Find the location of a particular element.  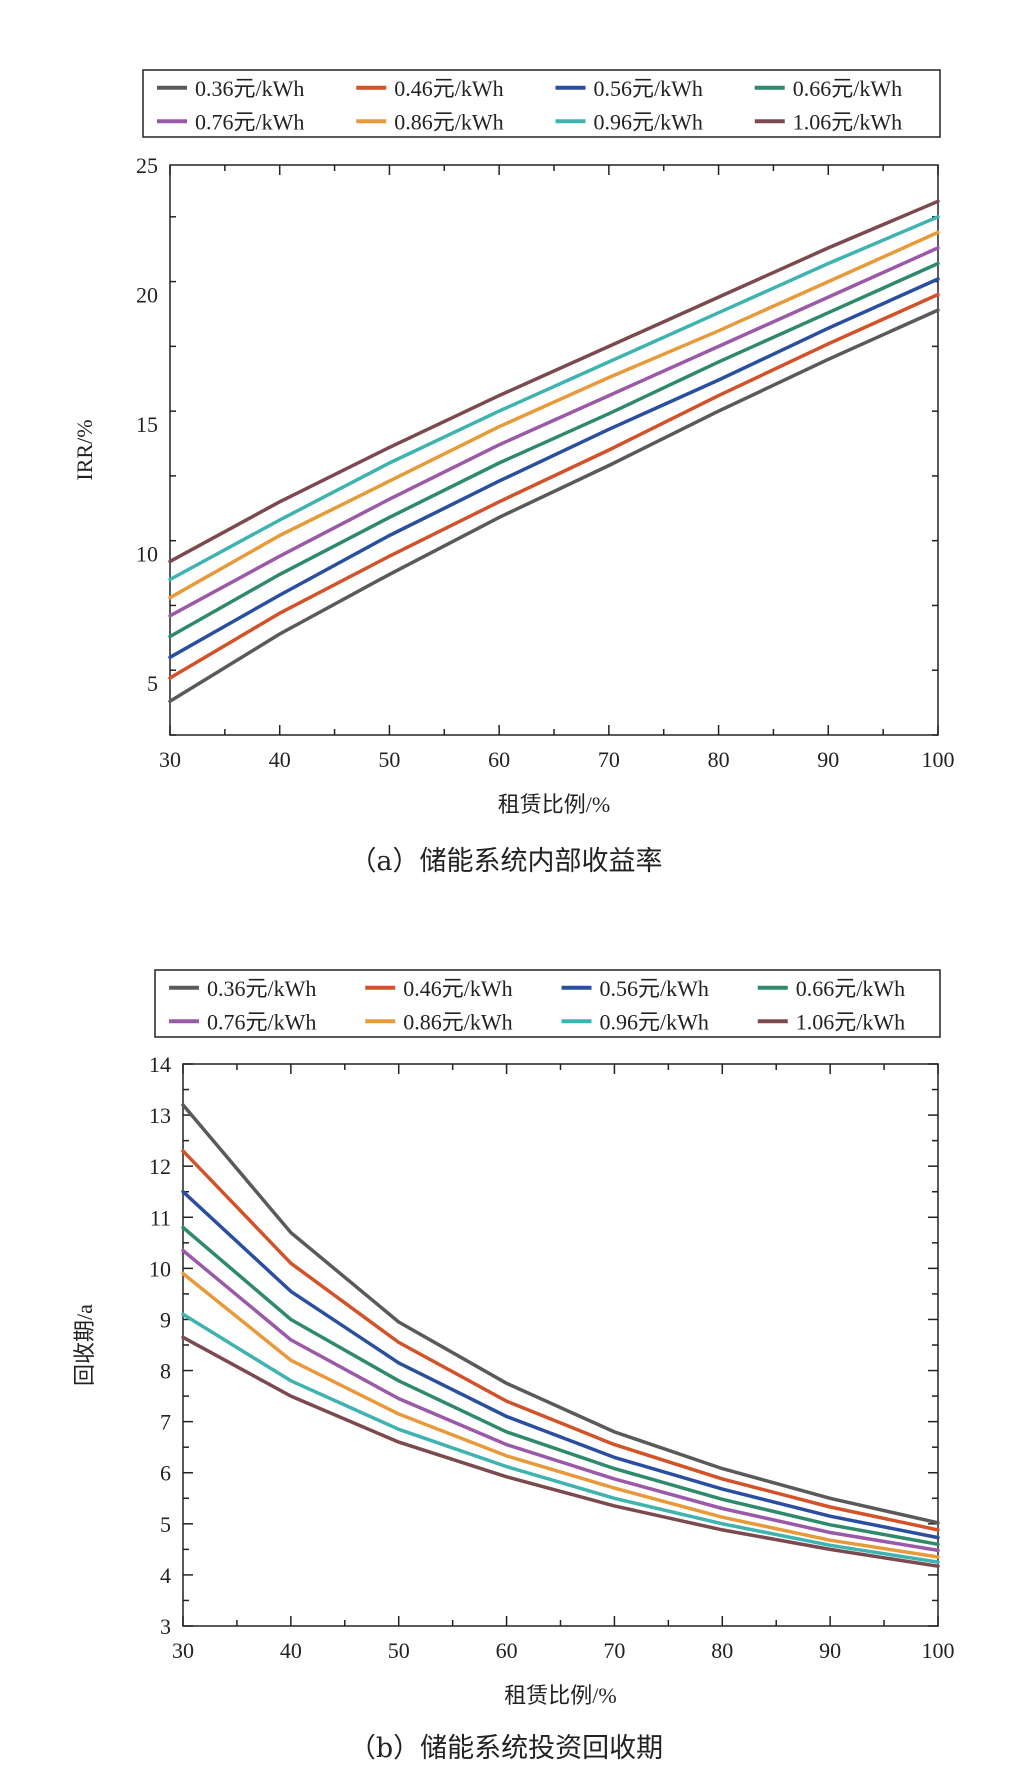

y-tick-label: 4 is located at coordinates (165, 1575).